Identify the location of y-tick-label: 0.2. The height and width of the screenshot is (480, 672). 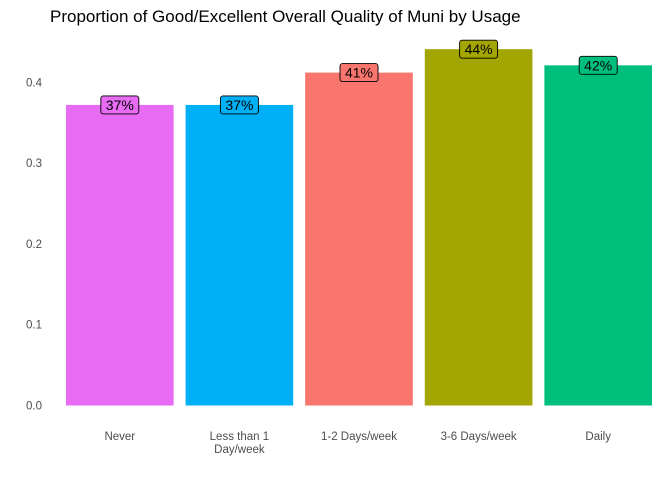
(34, 245).